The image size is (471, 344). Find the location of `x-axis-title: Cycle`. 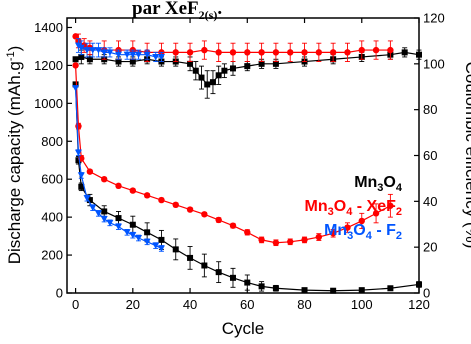

x-axis-title: Cycle is located at coordinates (243, 328).